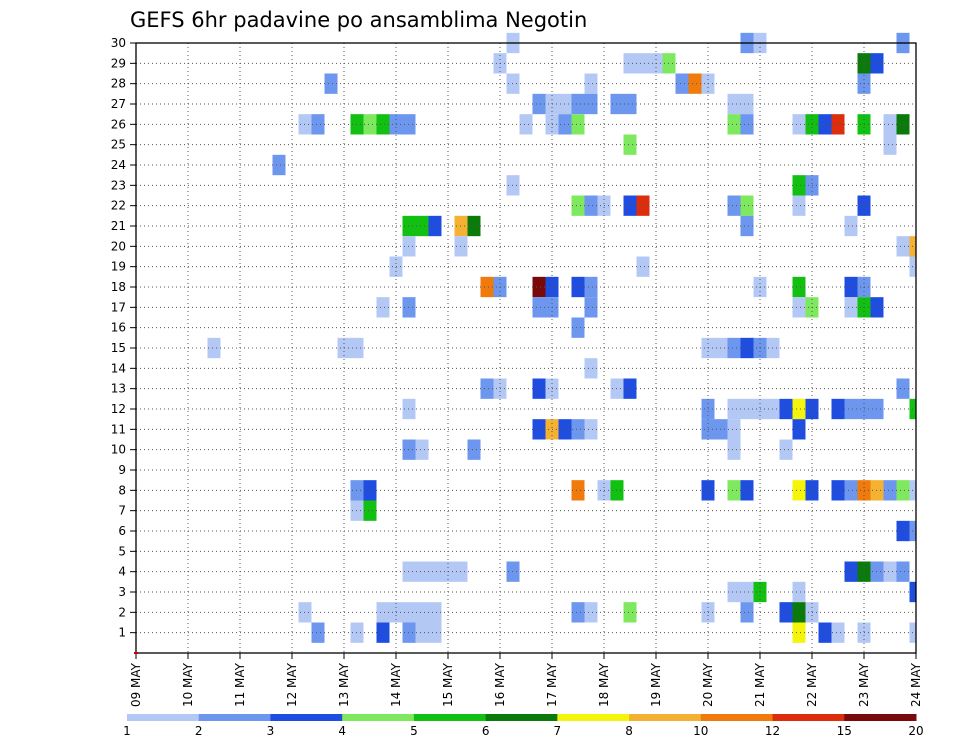 This screenshot has width=960, height=742. What do you see at coordinates (118, 226) in the screenshot?
I see `y-tick-label: 21` at bounding box center [118, 226].